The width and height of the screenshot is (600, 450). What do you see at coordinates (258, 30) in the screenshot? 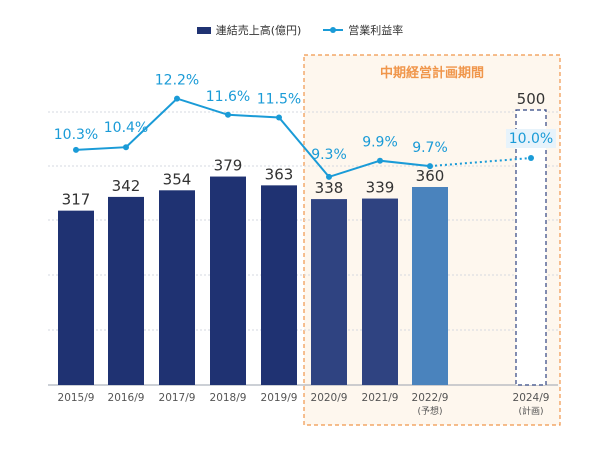
I see `legend-sales-label: 連結売上高(億円)` at bounding box center [258, 30].